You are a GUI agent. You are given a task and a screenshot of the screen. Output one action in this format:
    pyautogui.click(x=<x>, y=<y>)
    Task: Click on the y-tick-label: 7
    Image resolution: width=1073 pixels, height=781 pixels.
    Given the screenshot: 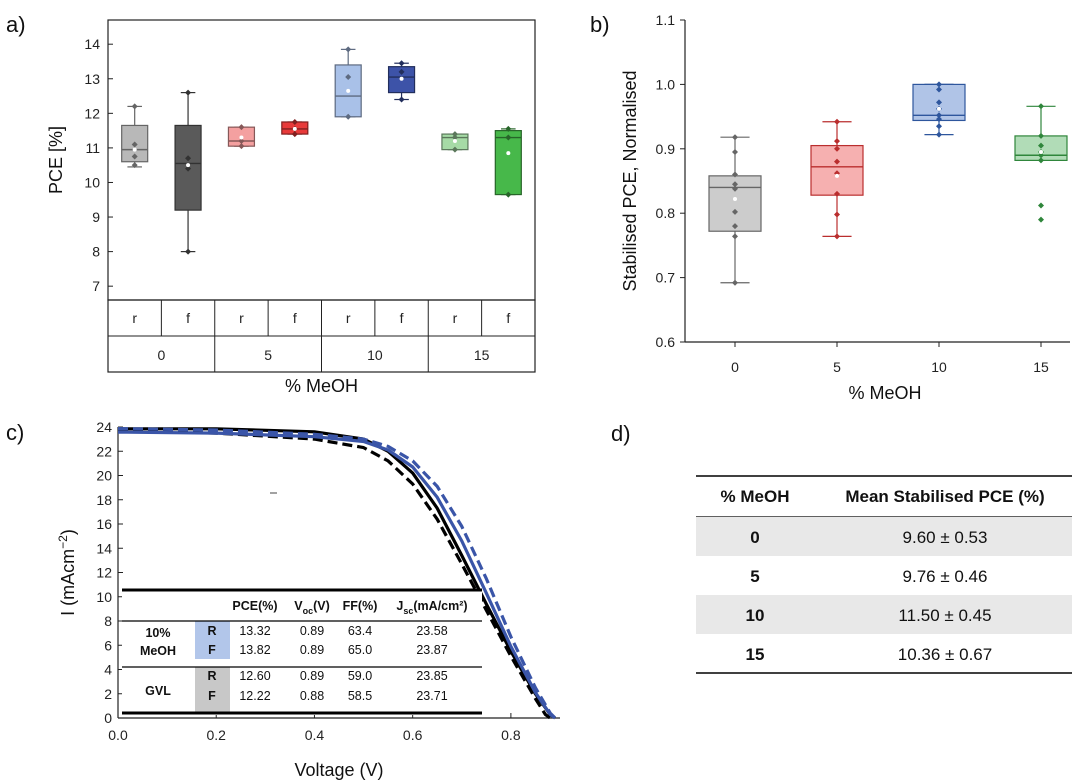 What is the action you would take?
    pyautogui.click(x=96, y=286)
    